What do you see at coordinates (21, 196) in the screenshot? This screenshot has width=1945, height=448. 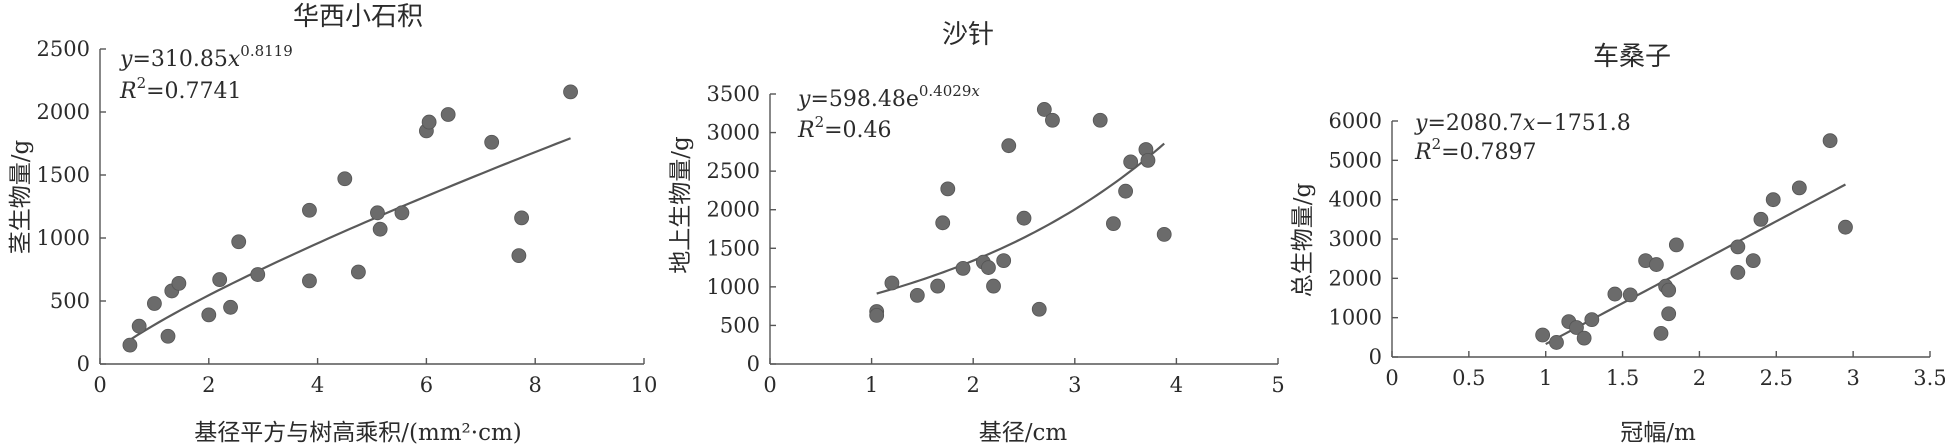 I see `panel-1-y-label: 茎生物量/g` at bounding box center [21, 196].